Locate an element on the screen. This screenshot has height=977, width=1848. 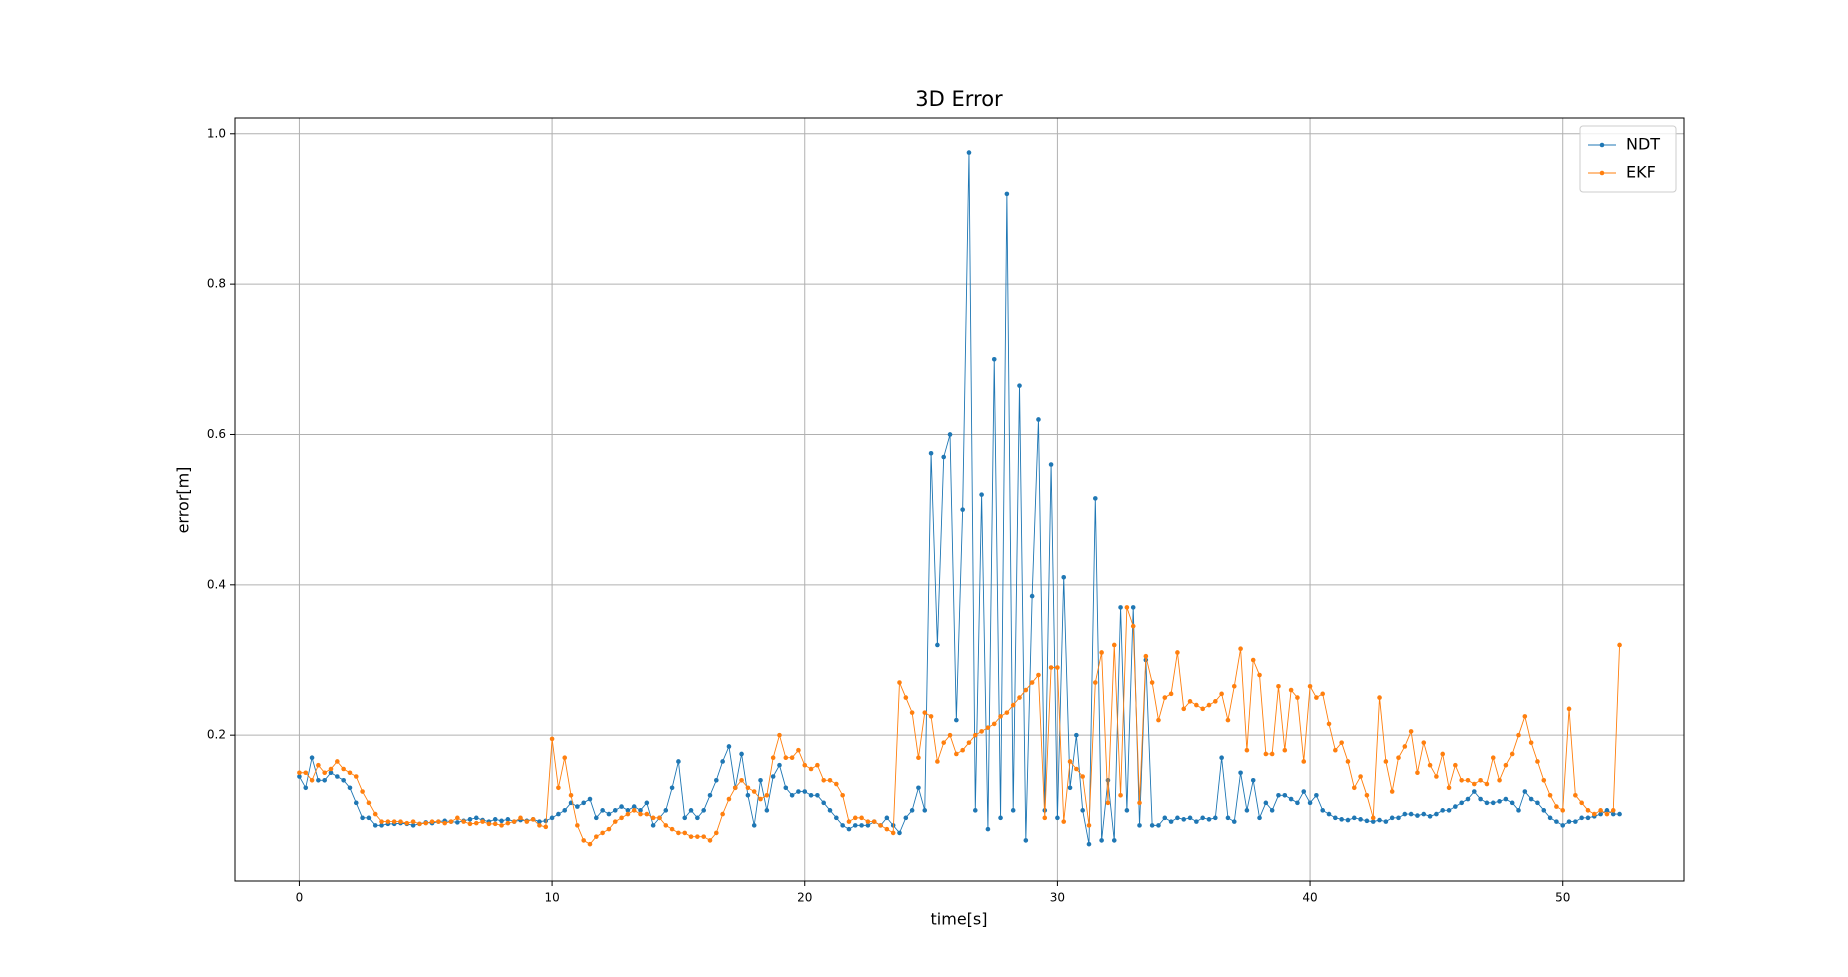
y-tick-label: 0.2 is located at coordinates (216, 735).